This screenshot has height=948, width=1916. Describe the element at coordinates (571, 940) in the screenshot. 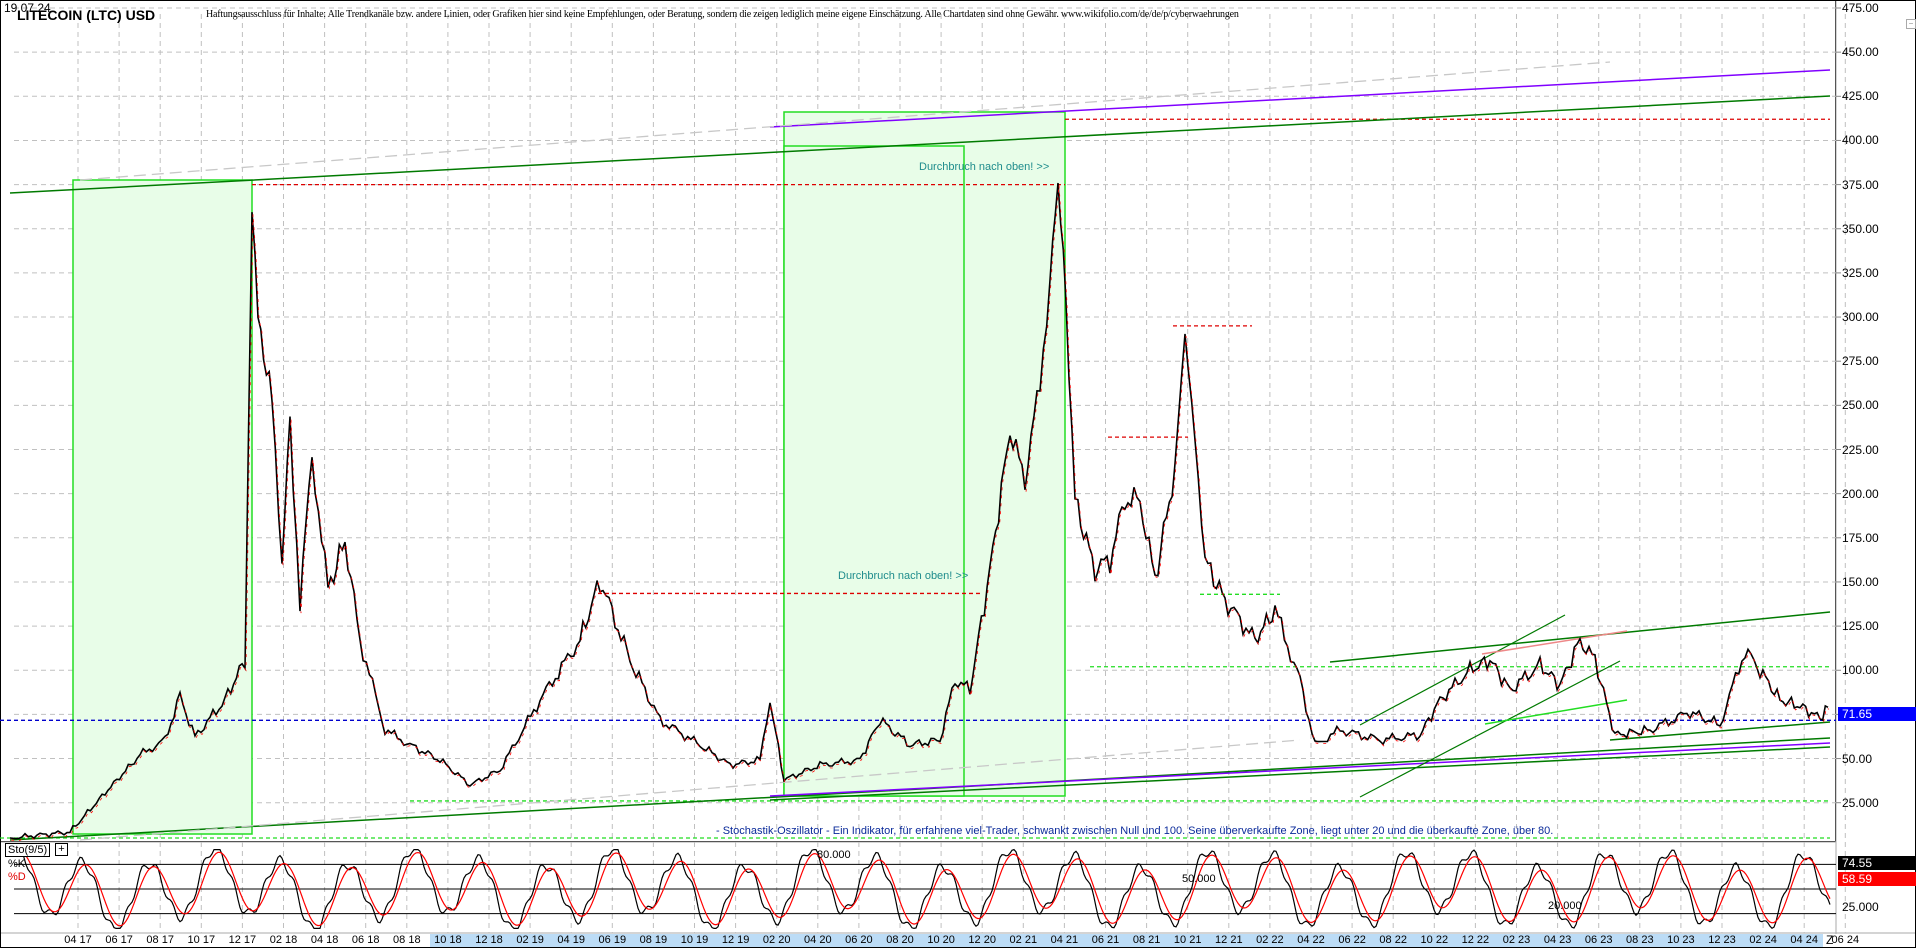

I see `time-tick-label: 04 19` at that location.